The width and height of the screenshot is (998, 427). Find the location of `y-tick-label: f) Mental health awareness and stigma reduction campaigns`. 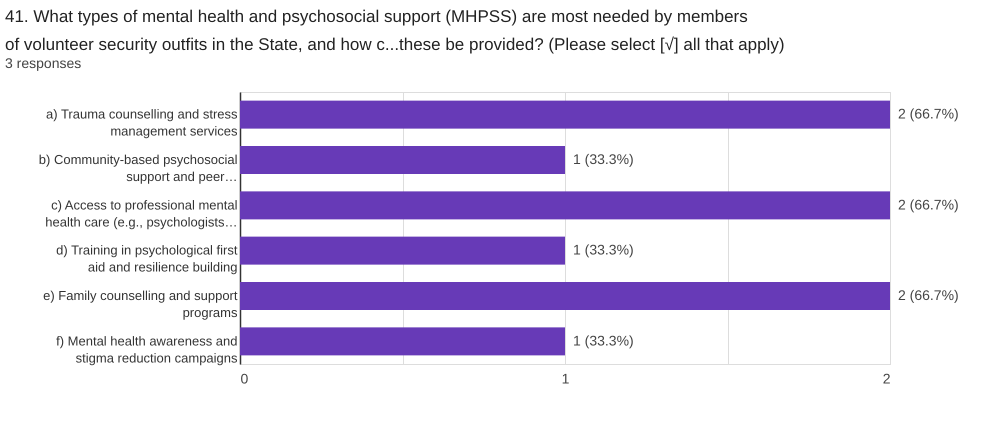

y-tick-label: f) Mental health awareness and stigma reduction campaigns is located at coordinates (147, 349).